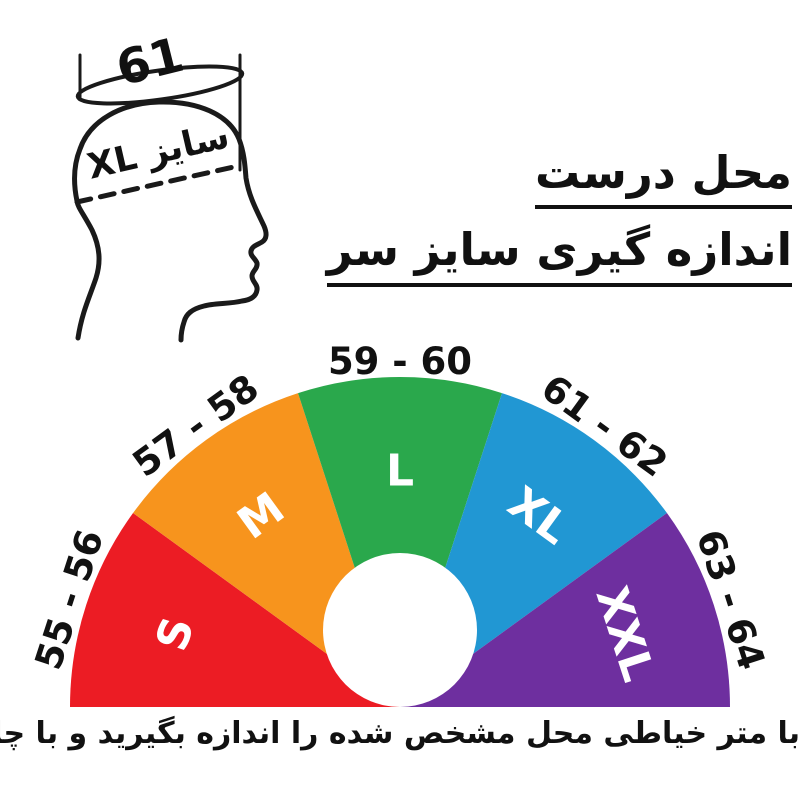 This screenshot has height=800, width=800. What do you see at coordinates (400, 630) in the screenshot?
I see `gauge-center-hole` at bounding box center [400, 630].